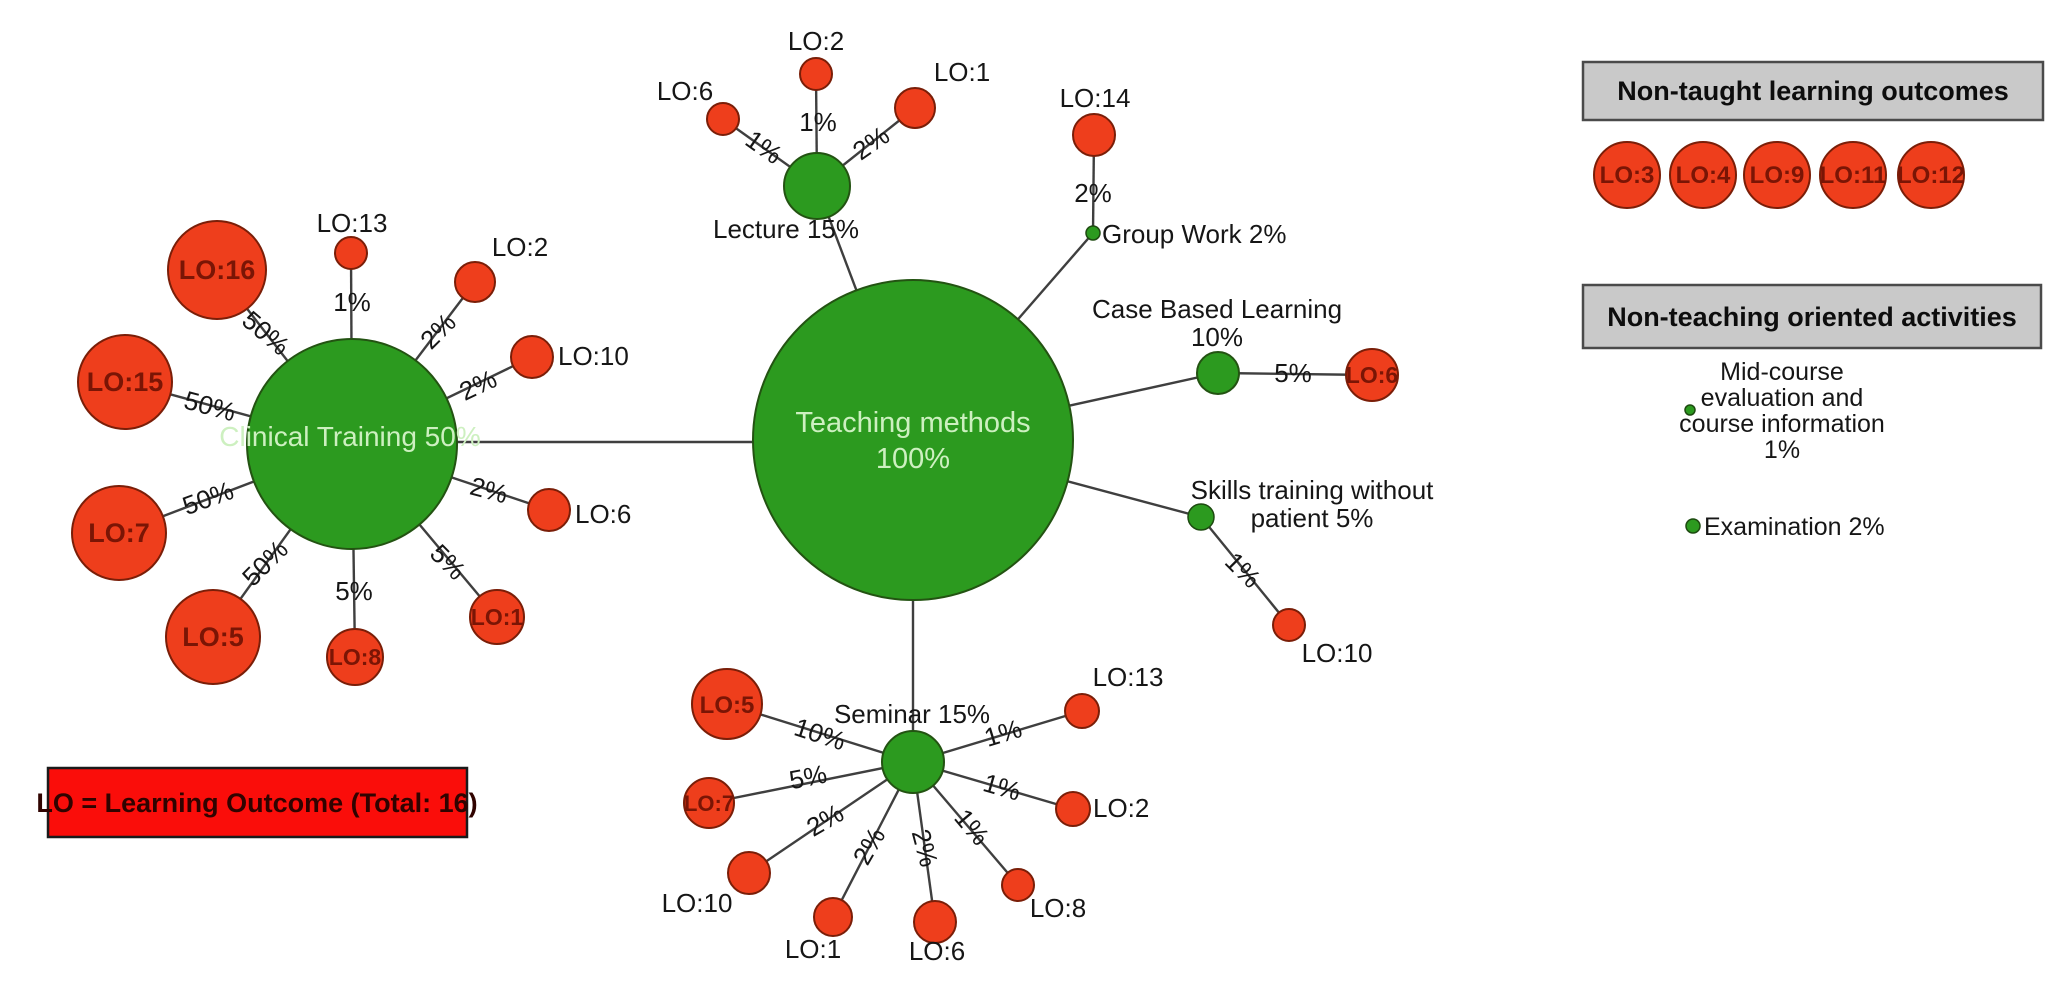 The image size is (2059, 1001). What do you see at coordinates (912, 714) in the screenshot?
I see `seminar-label: Seminar 15%` at bounding box center [912, 714].